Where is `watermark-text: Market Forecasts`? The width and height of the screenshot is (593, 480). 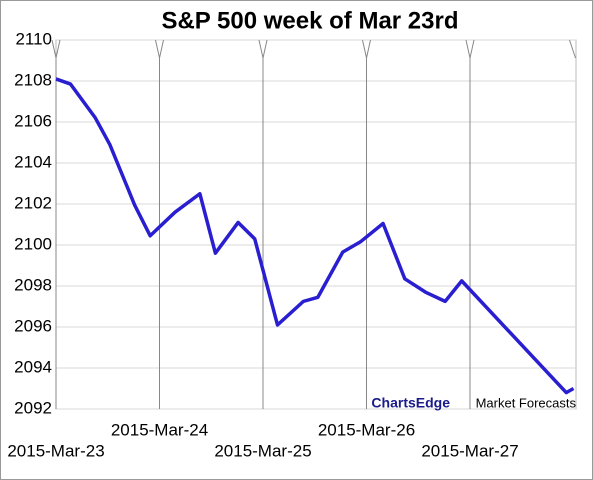 watermark-text: Market Forecasts is located at coordinates (526, 402).